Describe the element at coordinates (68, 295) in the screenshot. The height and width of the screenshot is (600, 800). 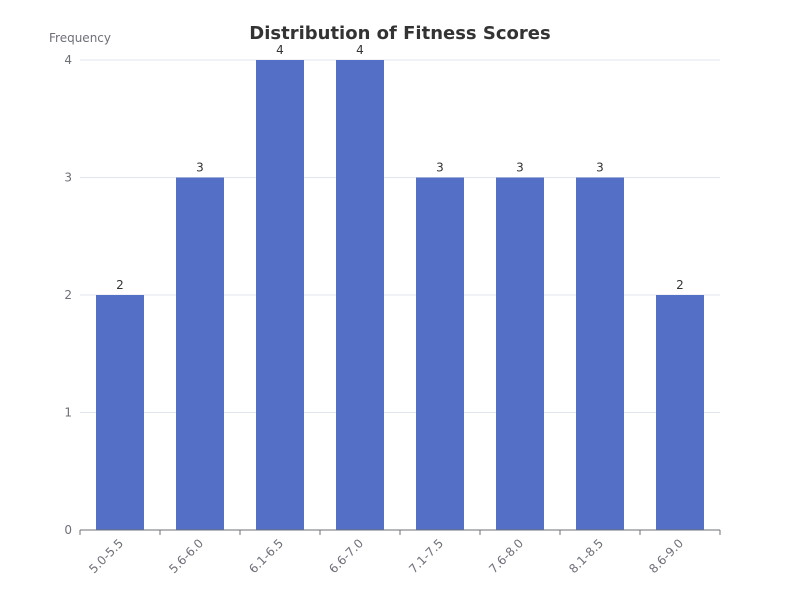
I see `y-tick-label: 2` at that location.